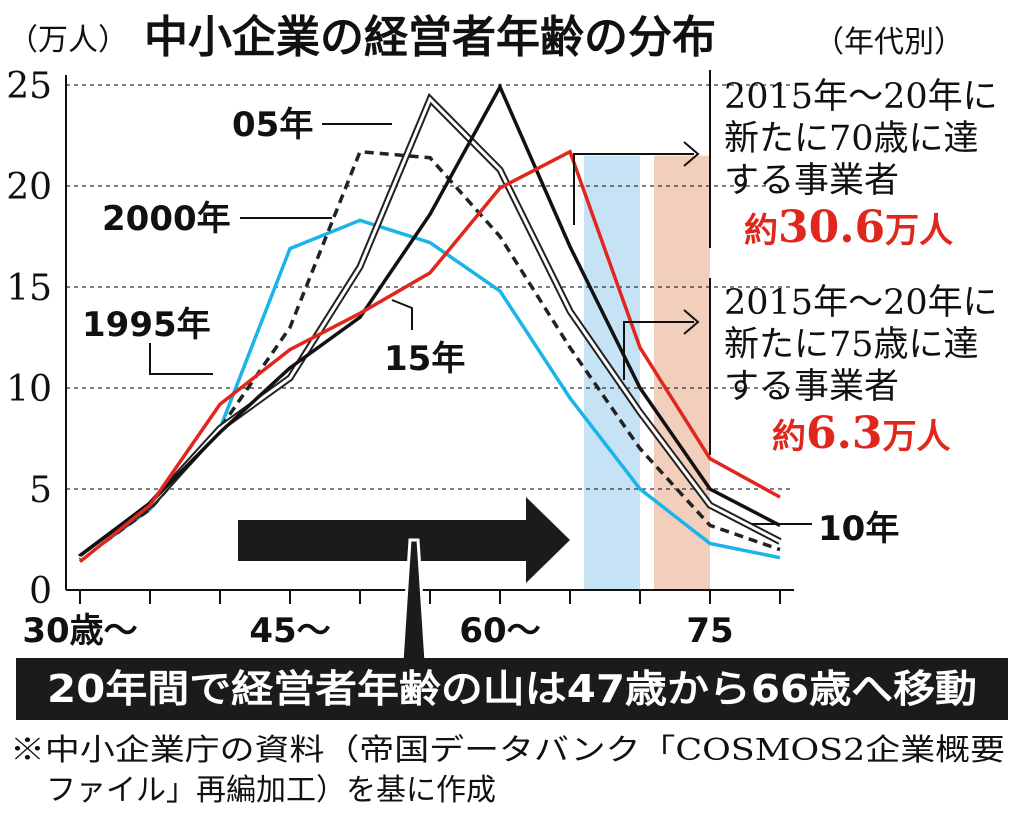  I want to click on y-tick-label-25: 25, so click(29, 86).